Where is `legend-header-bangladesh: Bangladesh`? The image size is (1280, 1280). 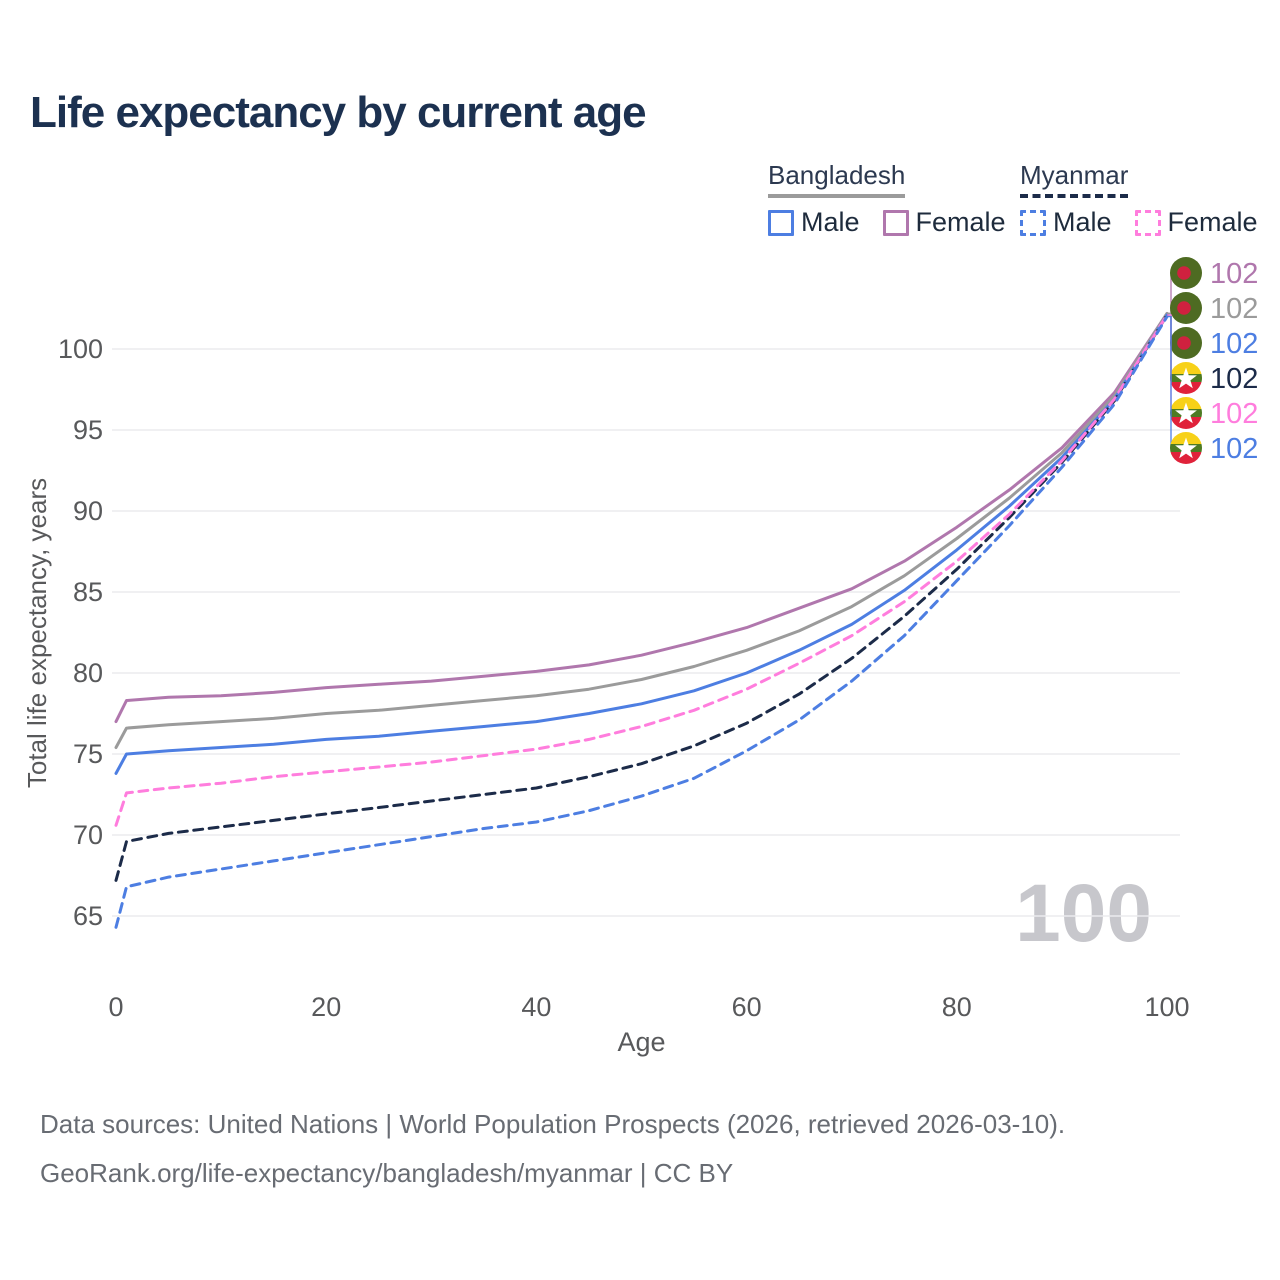
legend-header-bangladesh: Bangladesh is located at coordinates (837, 179).